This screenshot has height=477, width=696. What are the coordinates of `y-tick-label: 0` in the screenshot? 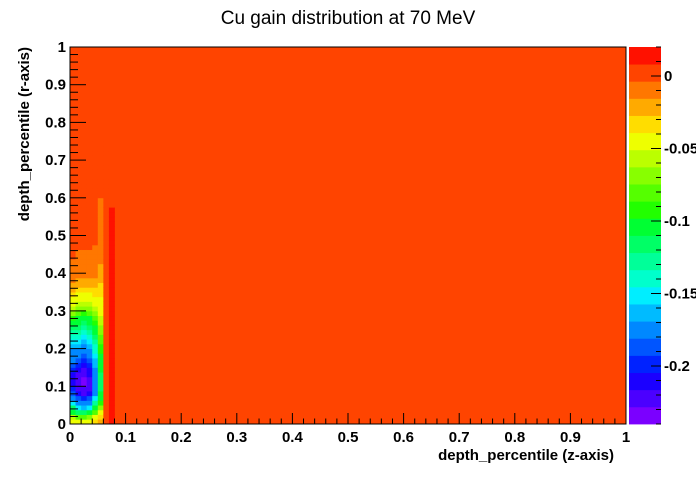 It's located at (62, 424).